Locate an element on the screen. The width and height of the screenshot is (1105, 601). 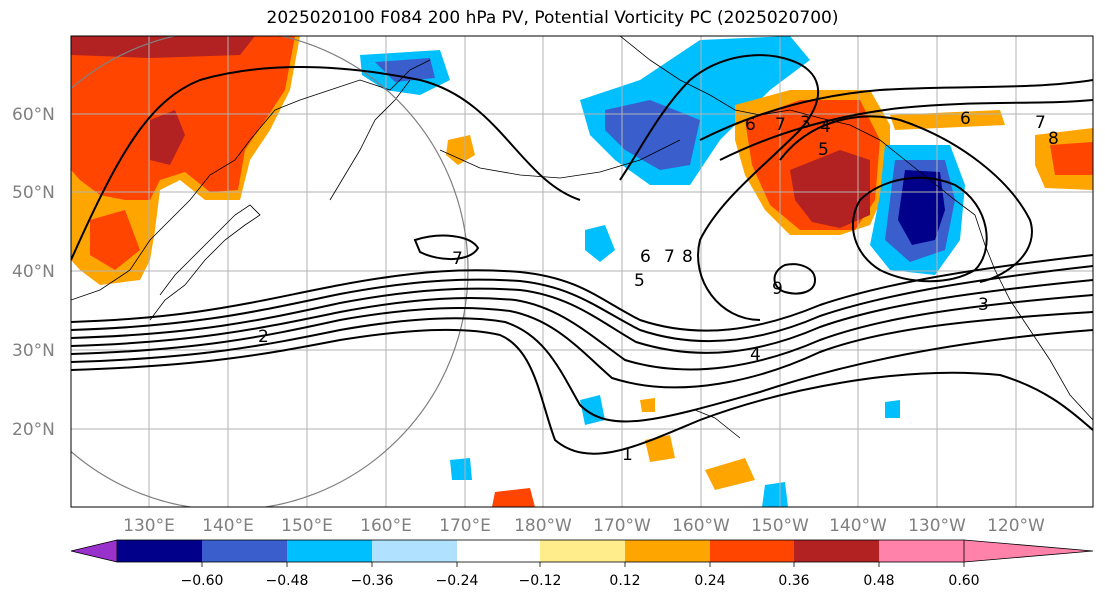
colorbar-outline-left is located at coordinates (94, 551).